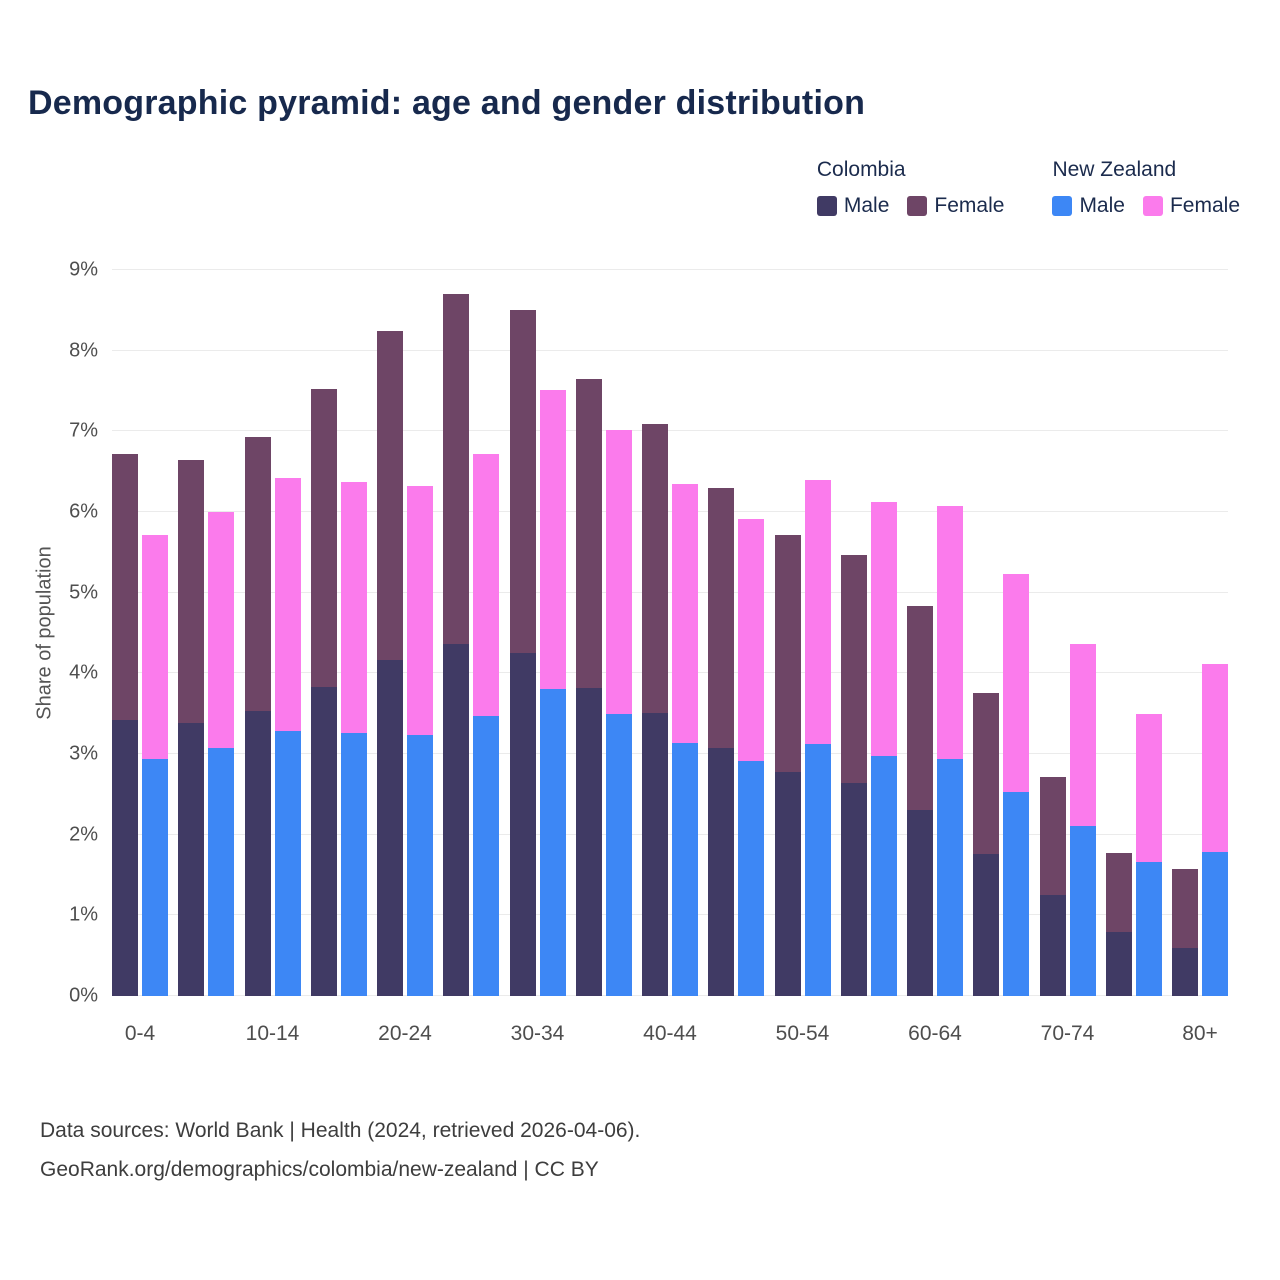  What do you see at coordinates (861, 169) in the screenshot?
I see `legend-group-title-colombia: Colombia` at bounding box center [861, 169].